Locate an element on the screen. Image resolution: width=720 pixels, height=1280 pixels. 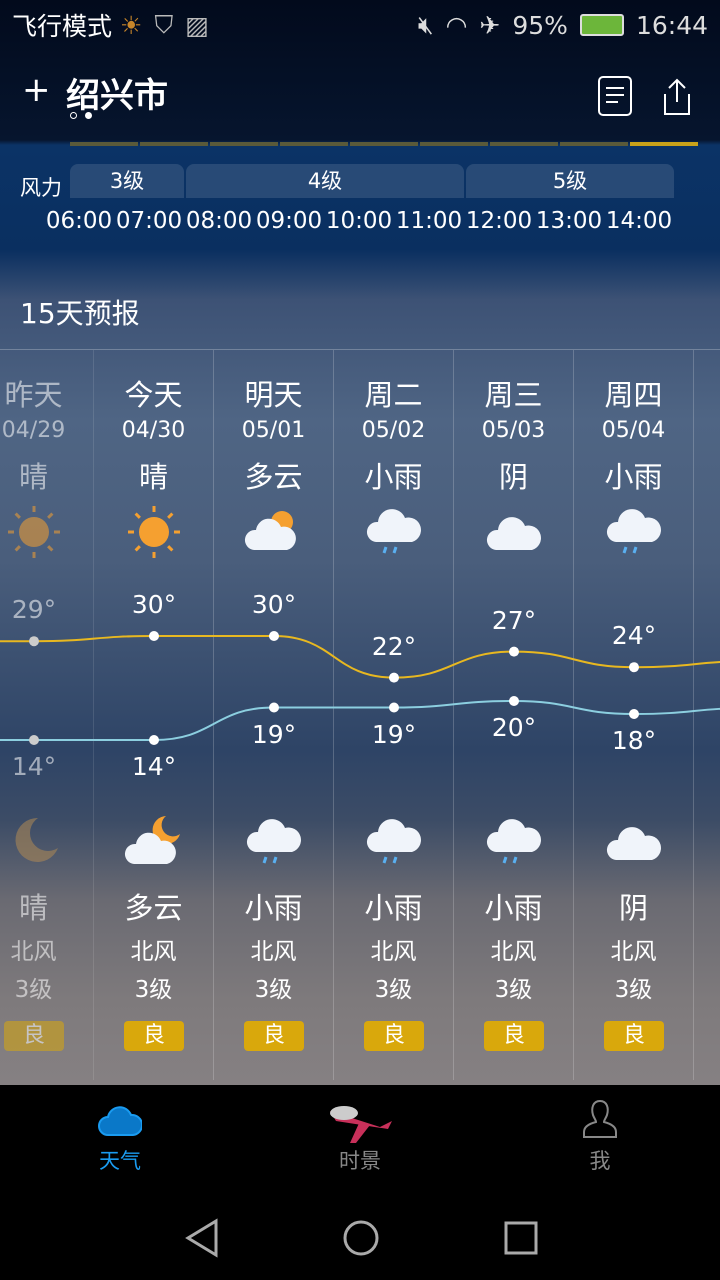
day-condition: 阴 is located at coordinates (513, 477).